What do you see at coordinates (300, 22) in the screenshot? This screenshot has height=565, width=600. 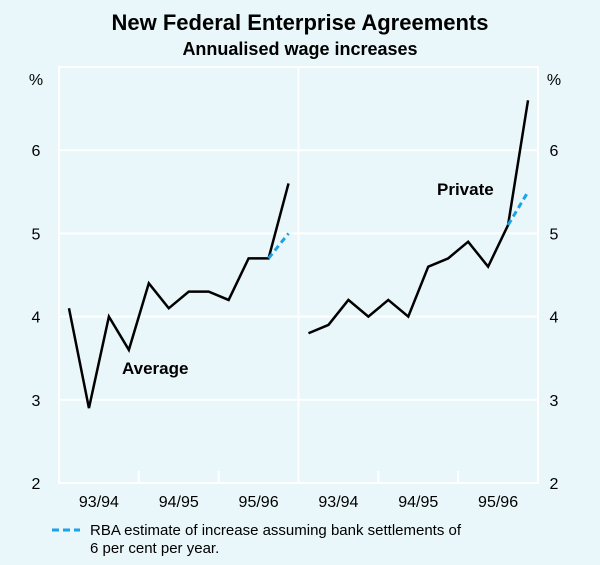 I see `chart-title: New Federal Enterprise Agreements` at bounding box center [300, 22].